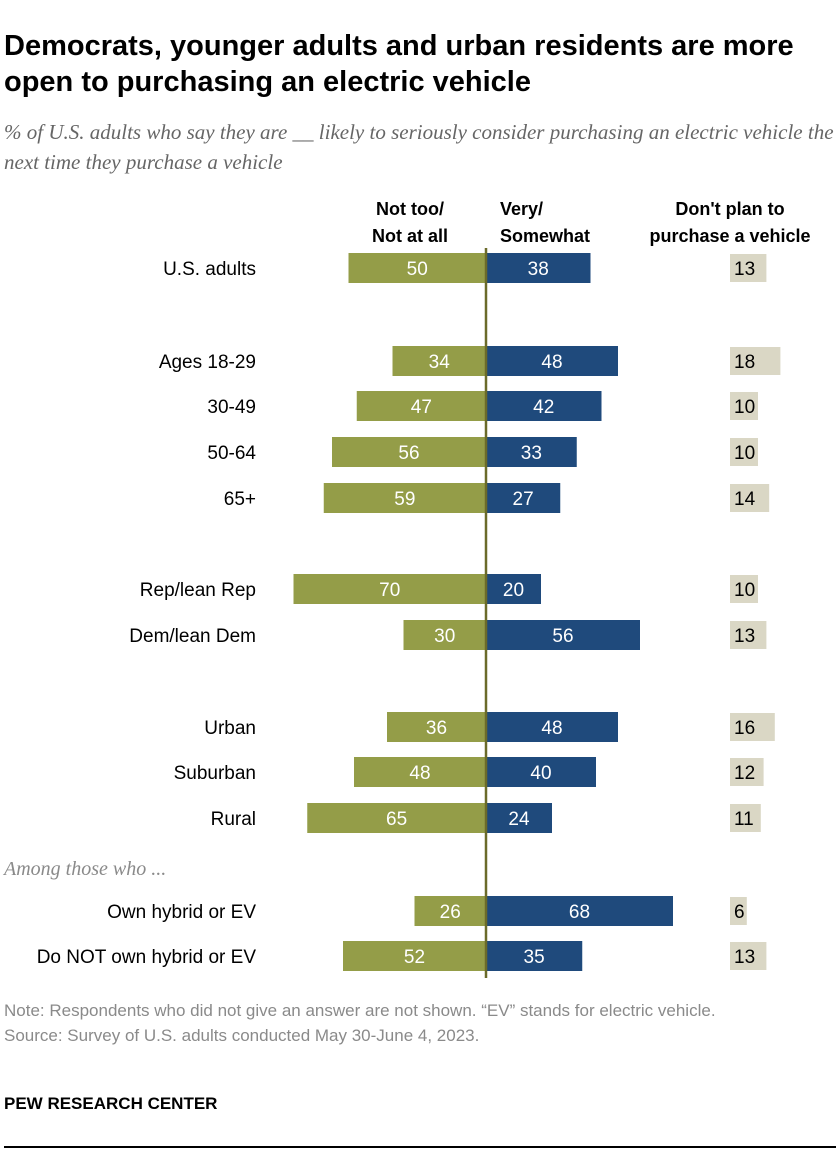 The image size is (840, 1152). Describe the element at coordinates (111, 1103) in the screenshot. I see `pew-brand: PEW RESEARCH CENTER` at that location.